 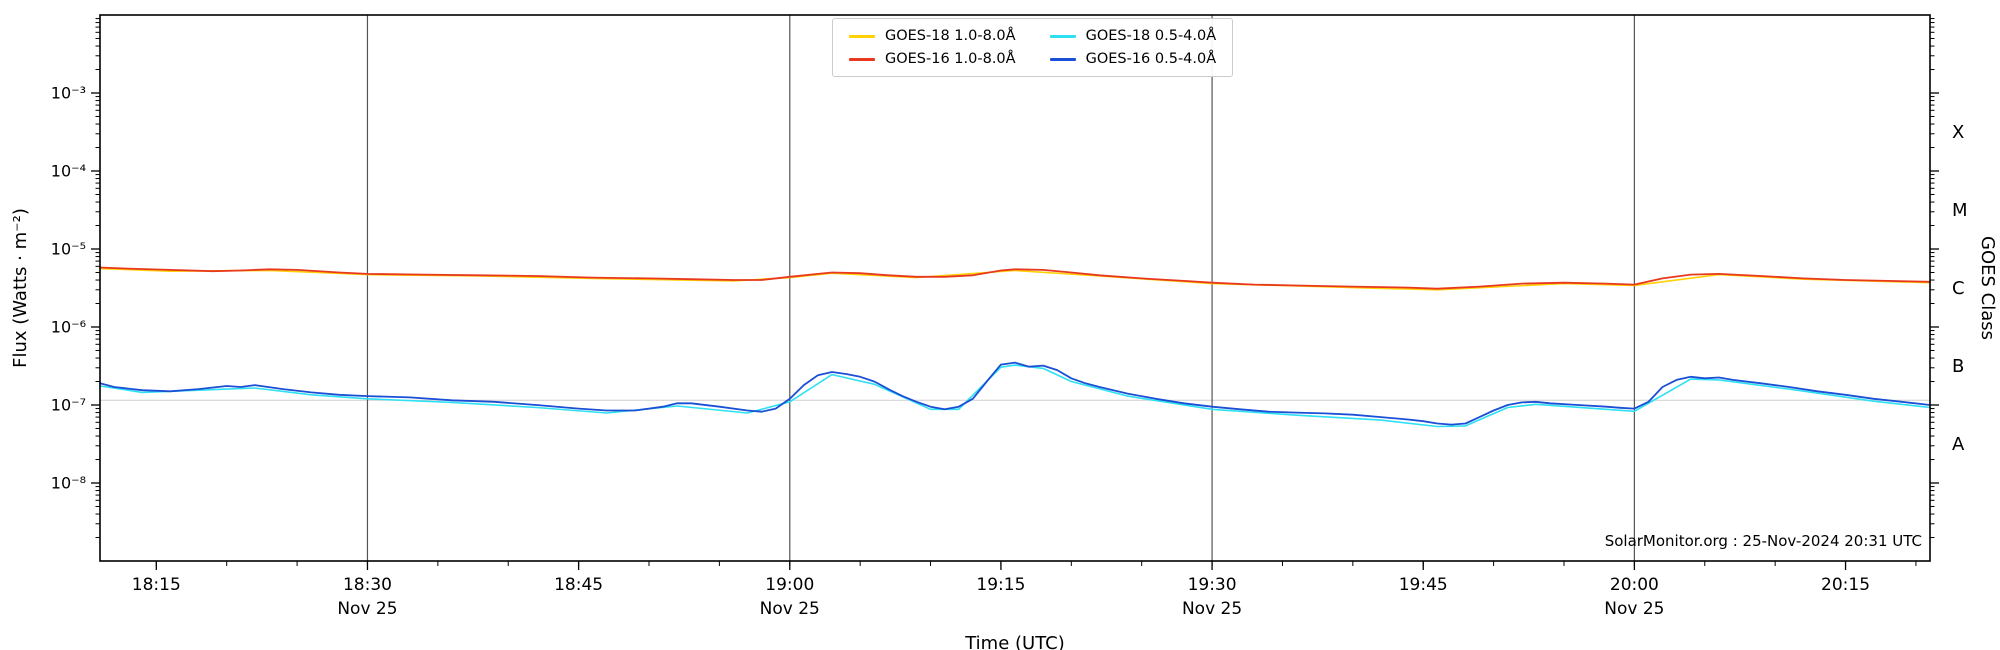 I want to click on x-axis-title: Time (UTC), so click(x=1014, y=641).